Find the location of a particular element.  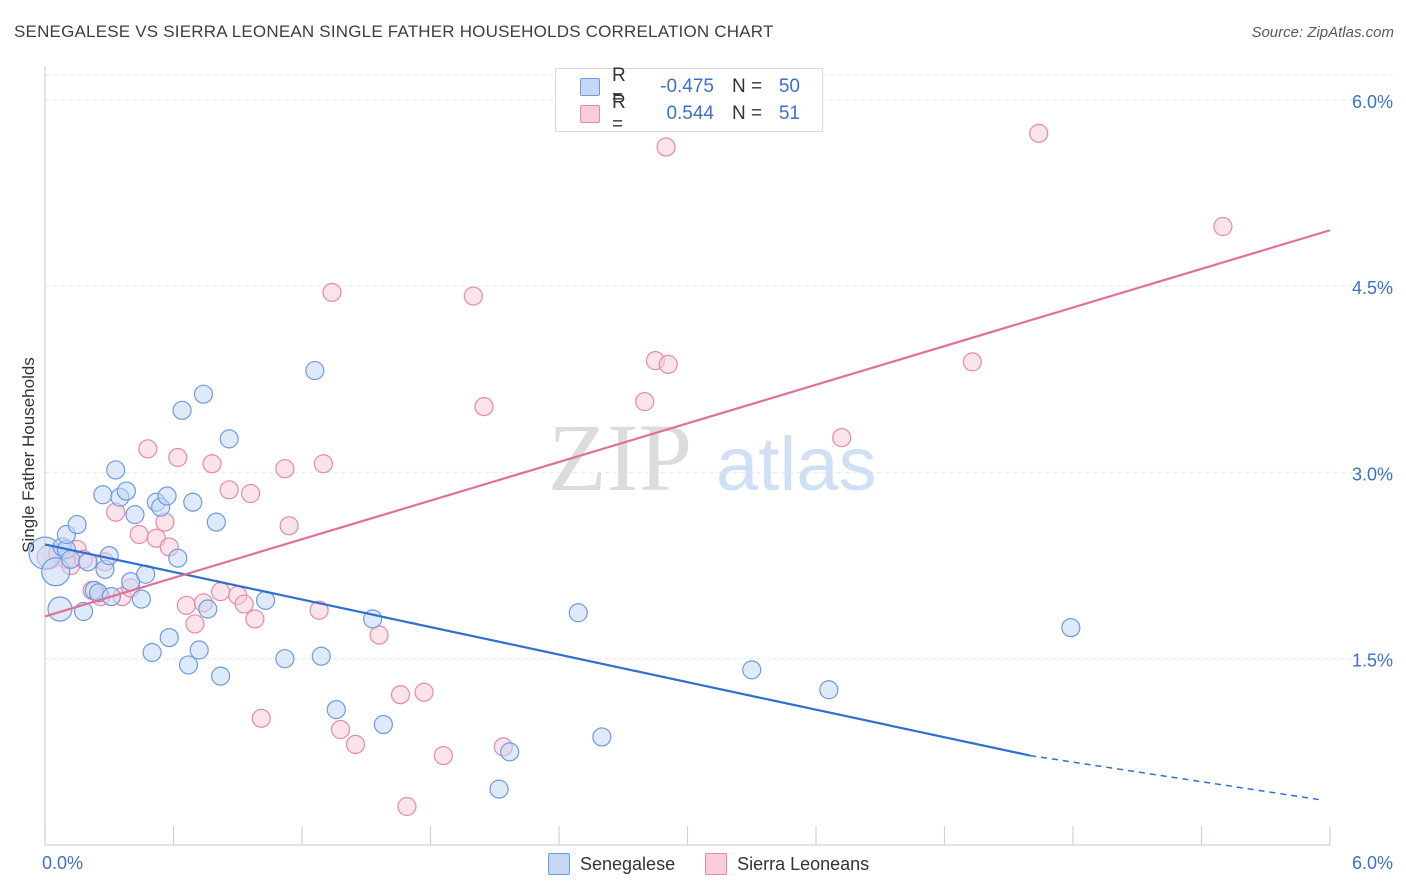

y-tick-label: 6.0% is located at coordinates (1372, 102).